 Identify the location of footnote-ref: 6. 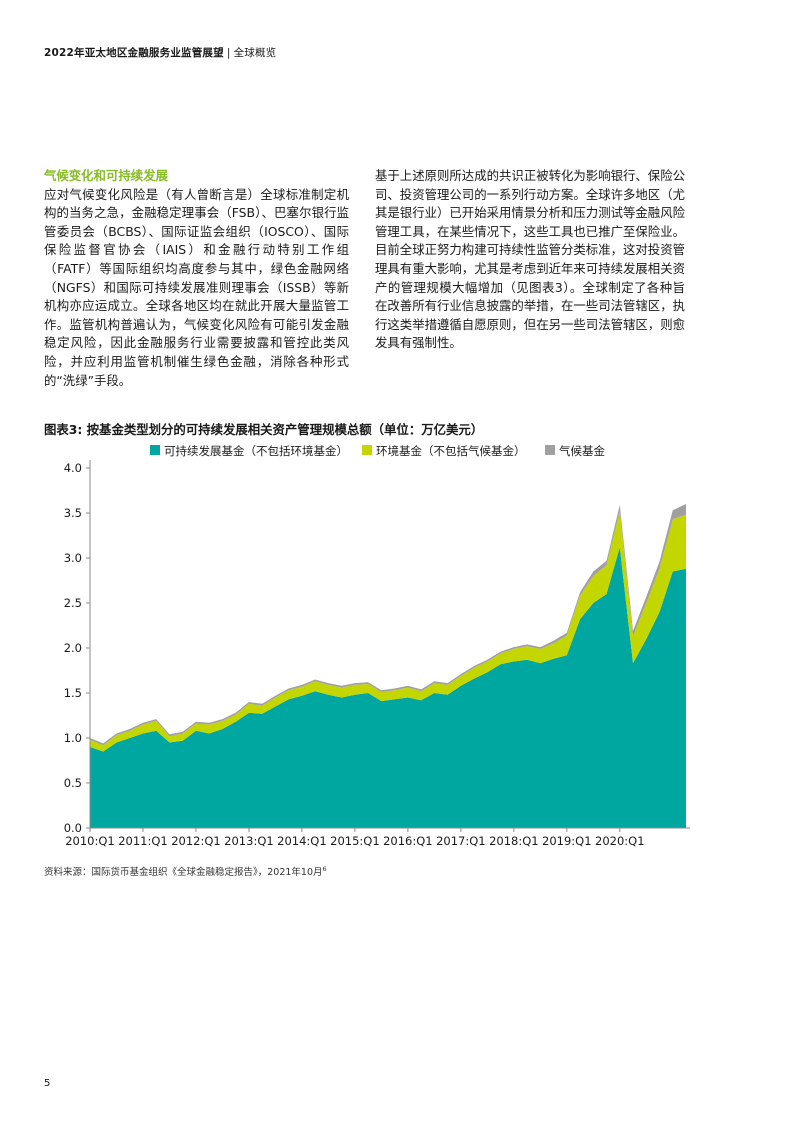
(324, 869).